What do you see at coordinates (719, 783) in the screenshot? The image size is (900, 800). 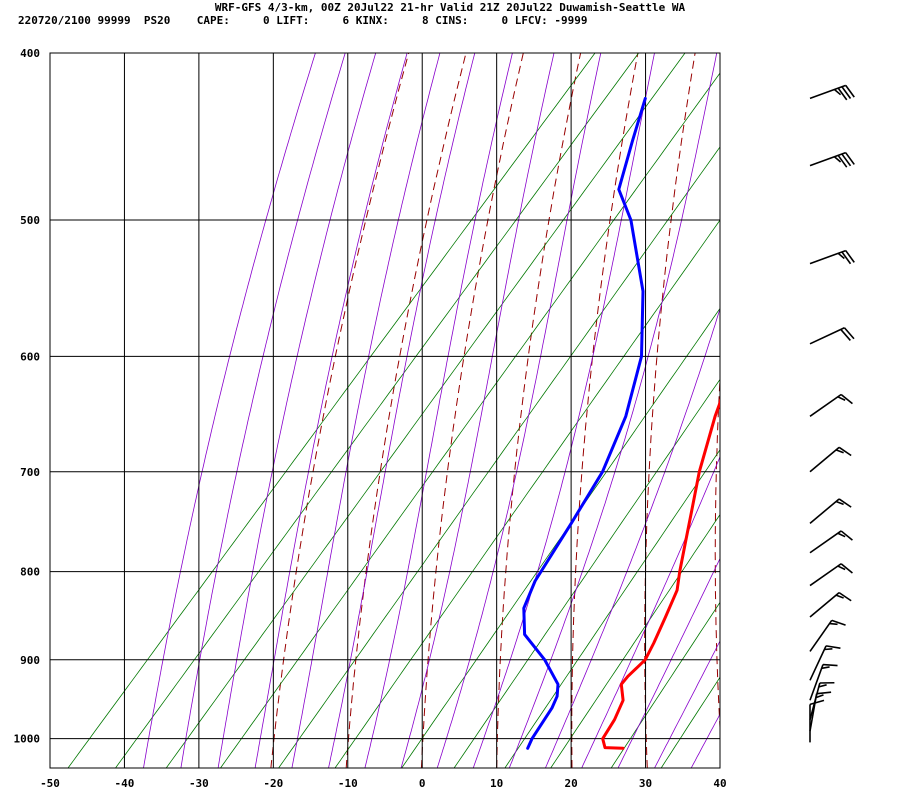 I see `x-tick-label: 40` at bounding box center [719, 783].